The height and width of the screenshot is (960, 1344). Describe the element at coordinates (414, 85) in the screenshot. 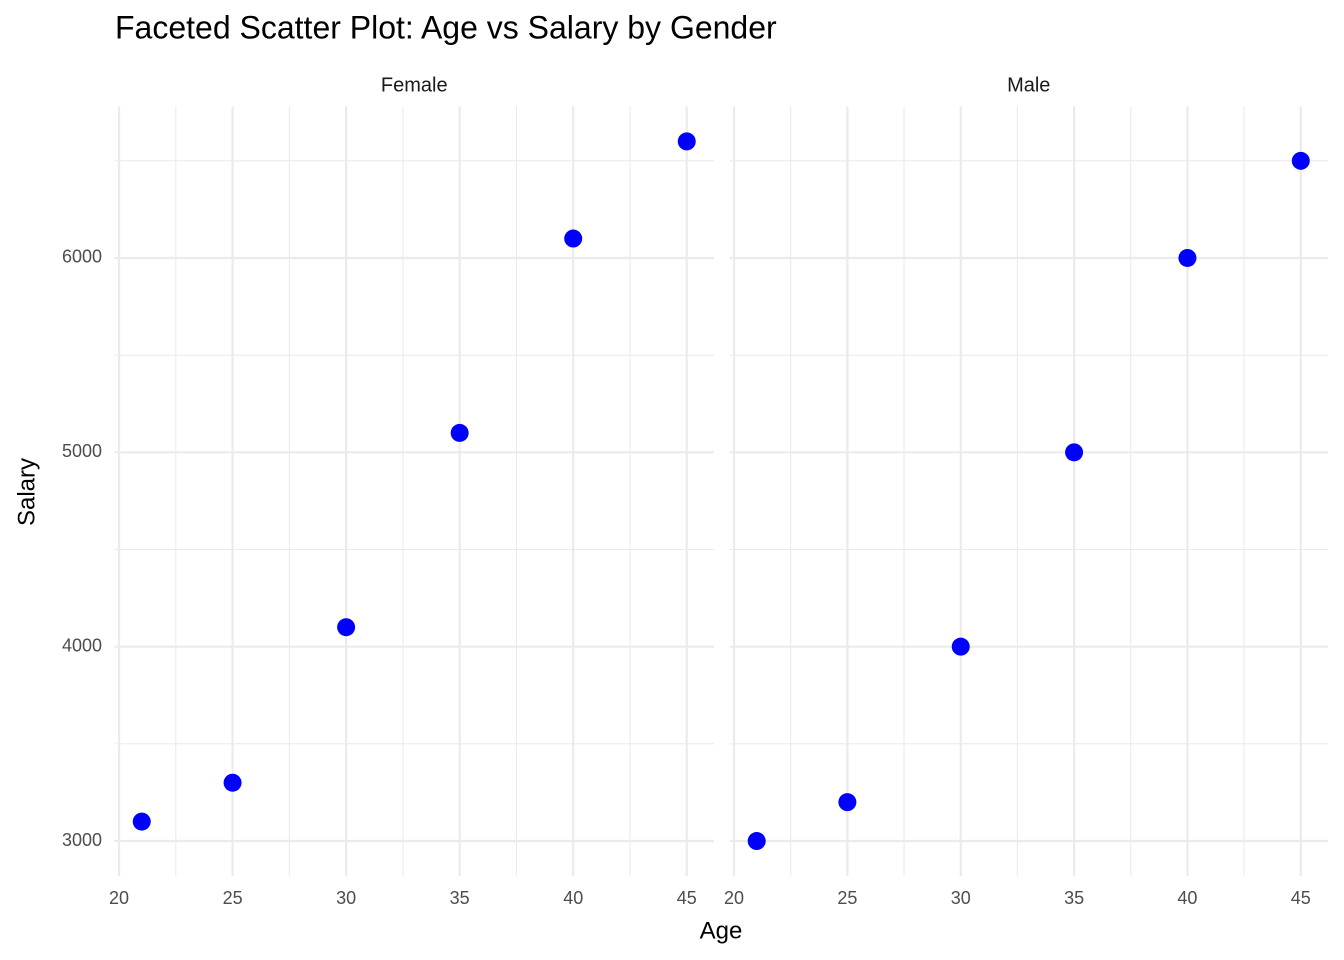

I see `facet-label: Female` at that location.